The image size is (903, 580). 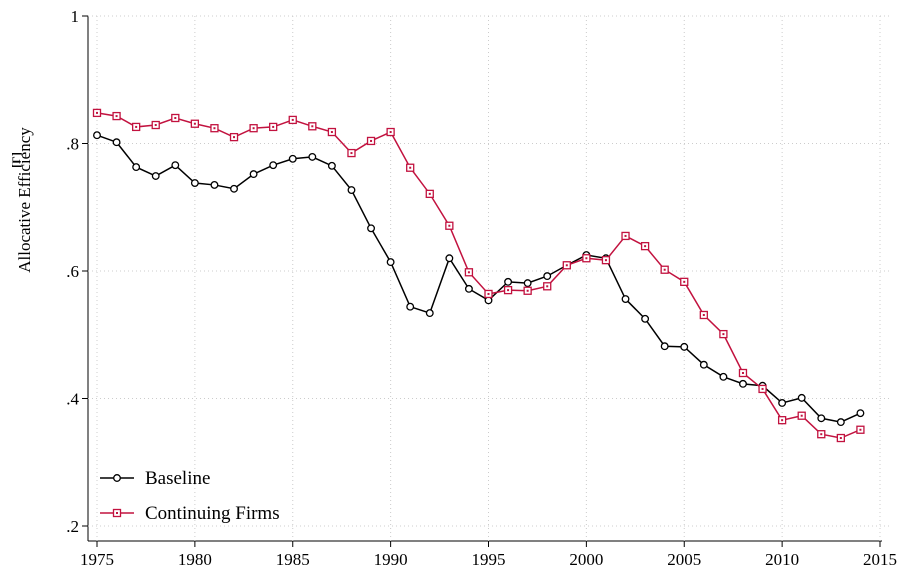 I want to click on x-tick-label: 2005, so click(x=684, y=559).